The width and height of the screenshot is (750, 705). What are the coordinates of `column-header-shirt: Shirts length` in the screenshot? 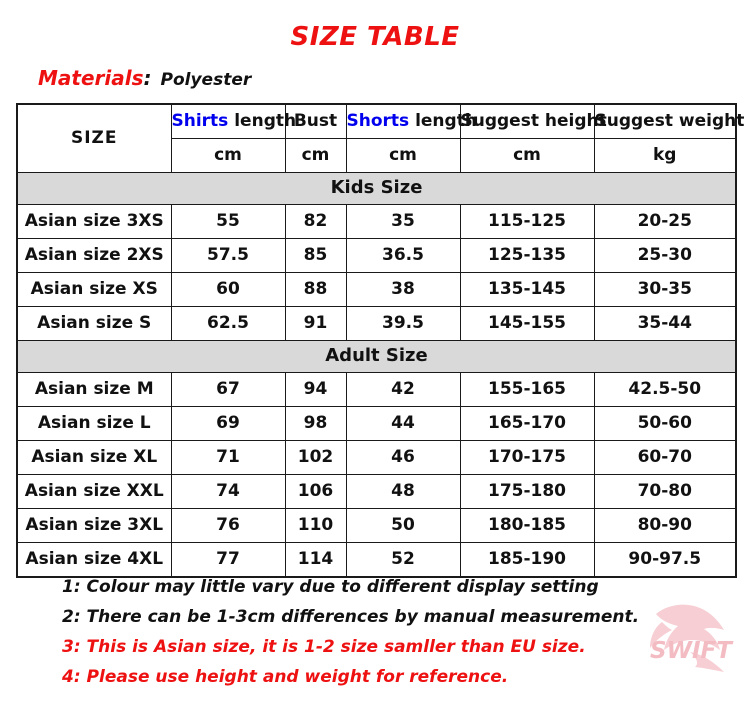 It's located at (233, 121).